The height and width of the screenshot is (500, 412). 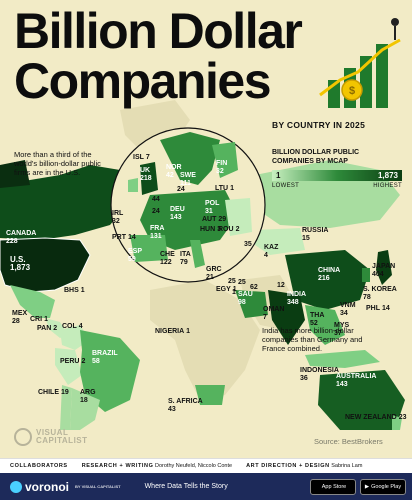 What do you see at coordinates (383, 487) in the screenshot?
I see `google-play-button: ▶ Google Play` at bounding box center [383, 487].